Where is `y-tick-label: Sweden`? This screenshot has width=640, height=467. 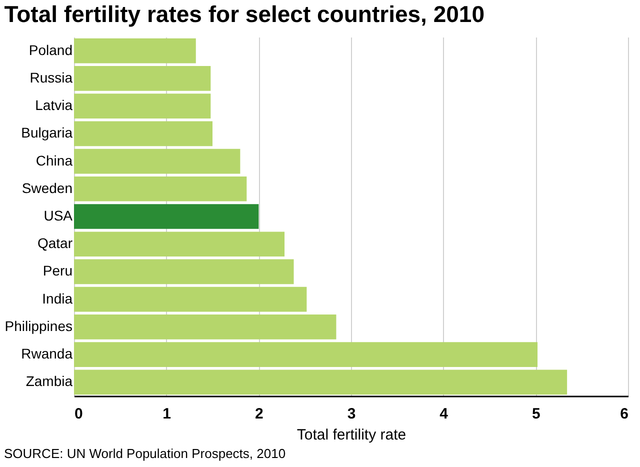
y-tick-label: Sweden is located at coordinates (47, 188).